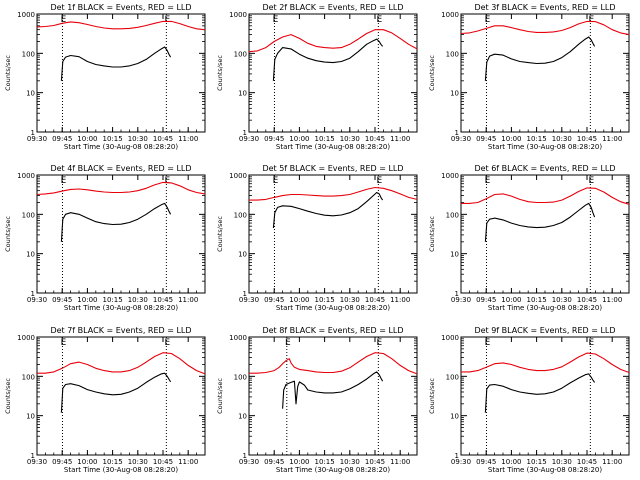 The image size is (640, 480). I want to click on panel-title: Det 2f BLACK = Events, RED = LLD, so click(332, 7).